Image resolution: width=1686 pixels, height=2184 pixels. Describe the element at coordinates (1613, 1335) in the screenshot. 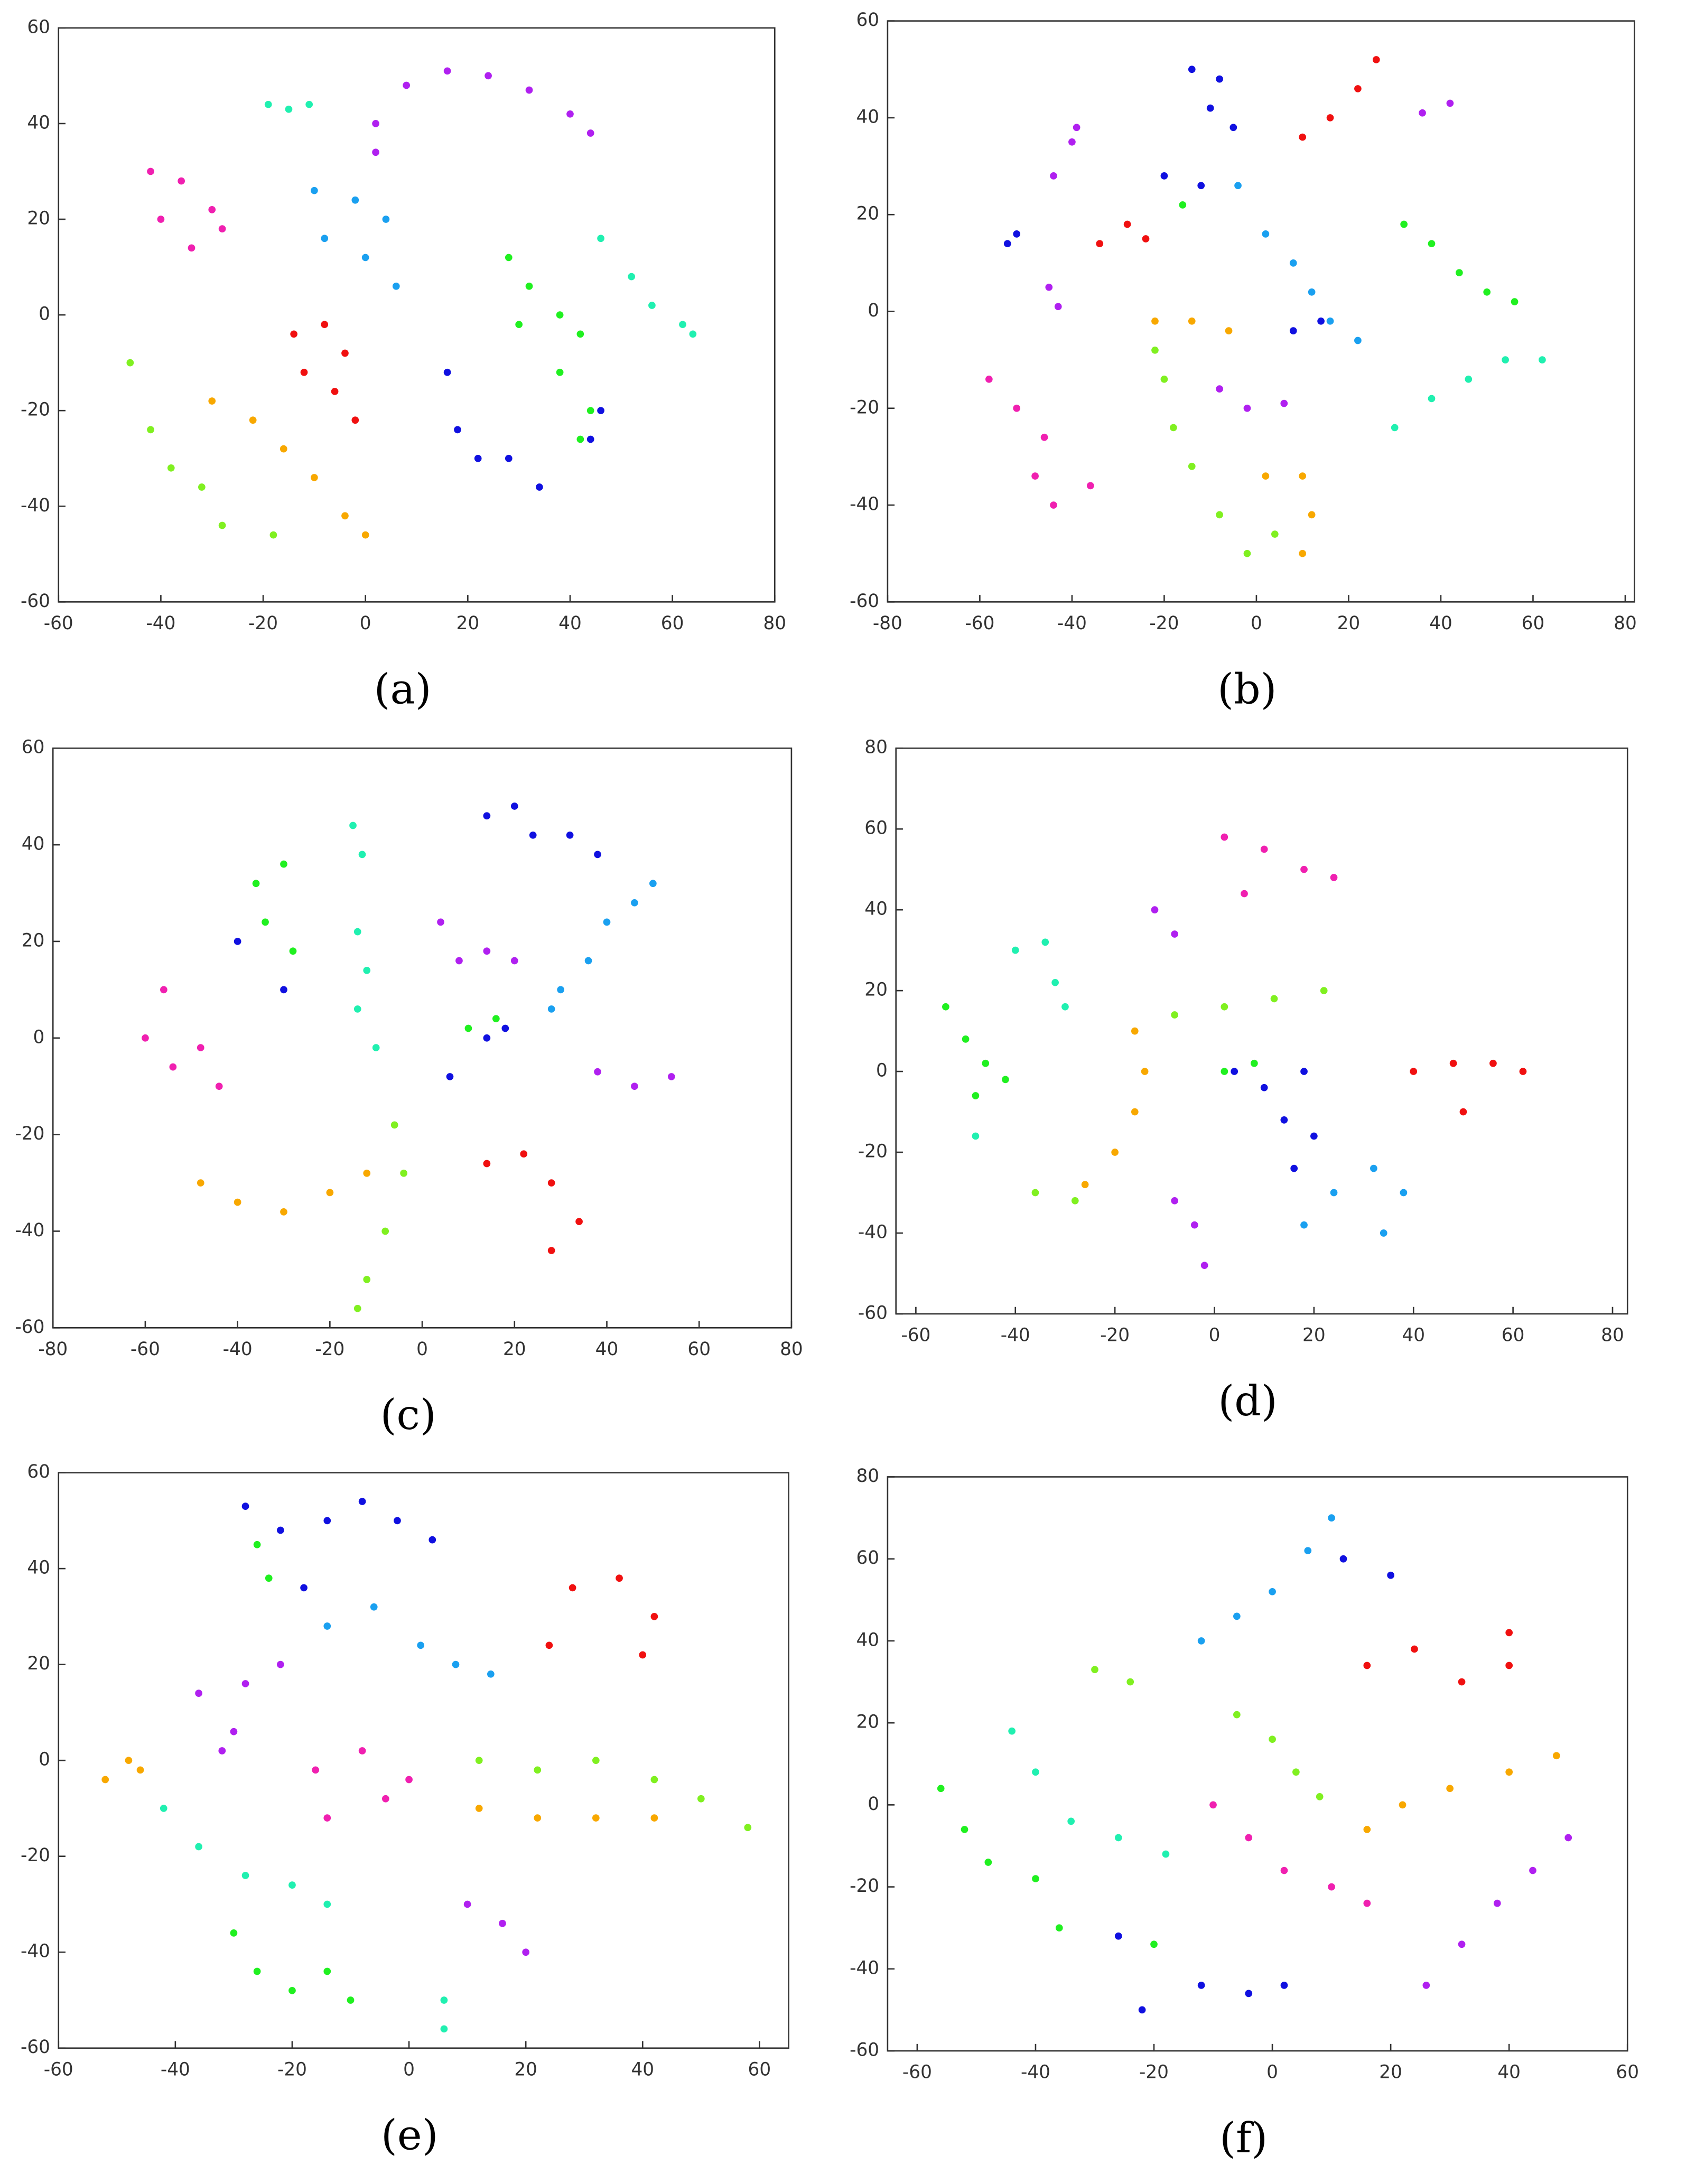

I see `x-tick-label: 80` at that location.